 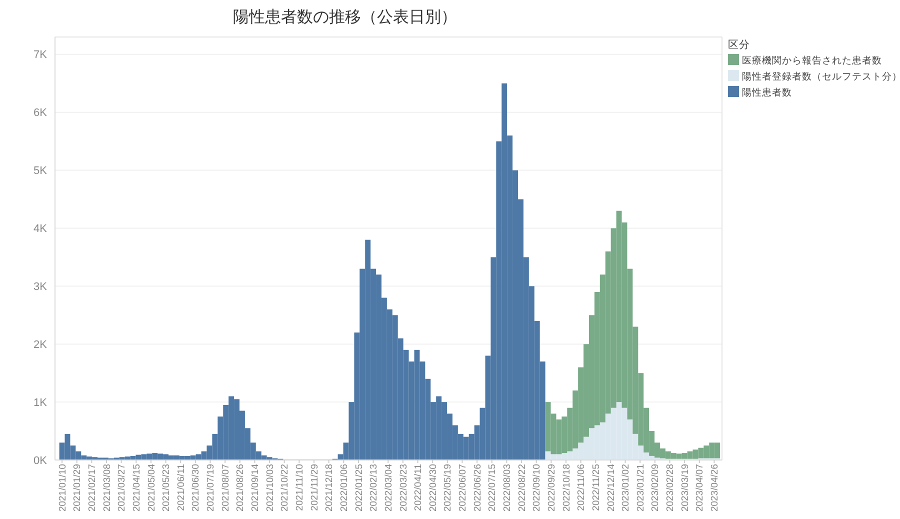 I want to click on x-tick-label: 2021/01/10, so click(x=62, y=488).